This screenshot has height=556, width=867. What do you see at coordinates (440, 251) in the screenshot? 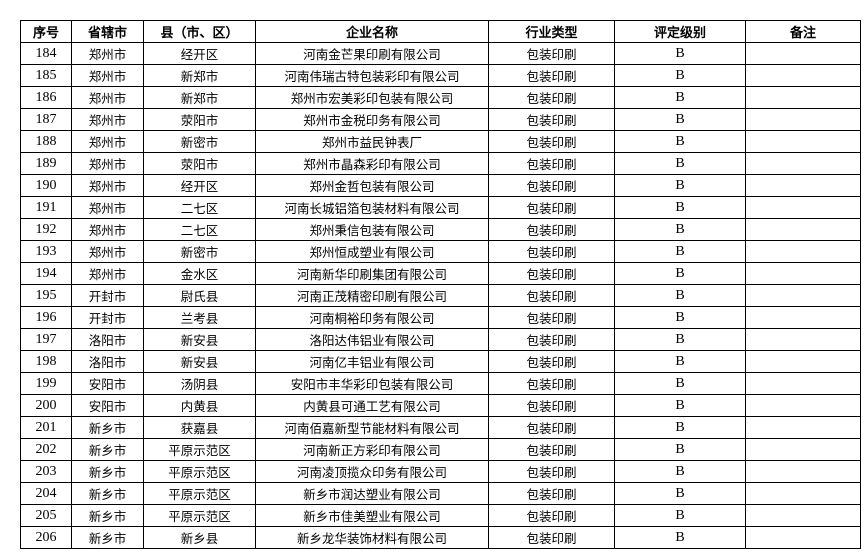
I see `table-row: 193 郑州市 新密市 郑州恒成塑业有限公司 包装印刷 B` at bounding box center [440, 251].